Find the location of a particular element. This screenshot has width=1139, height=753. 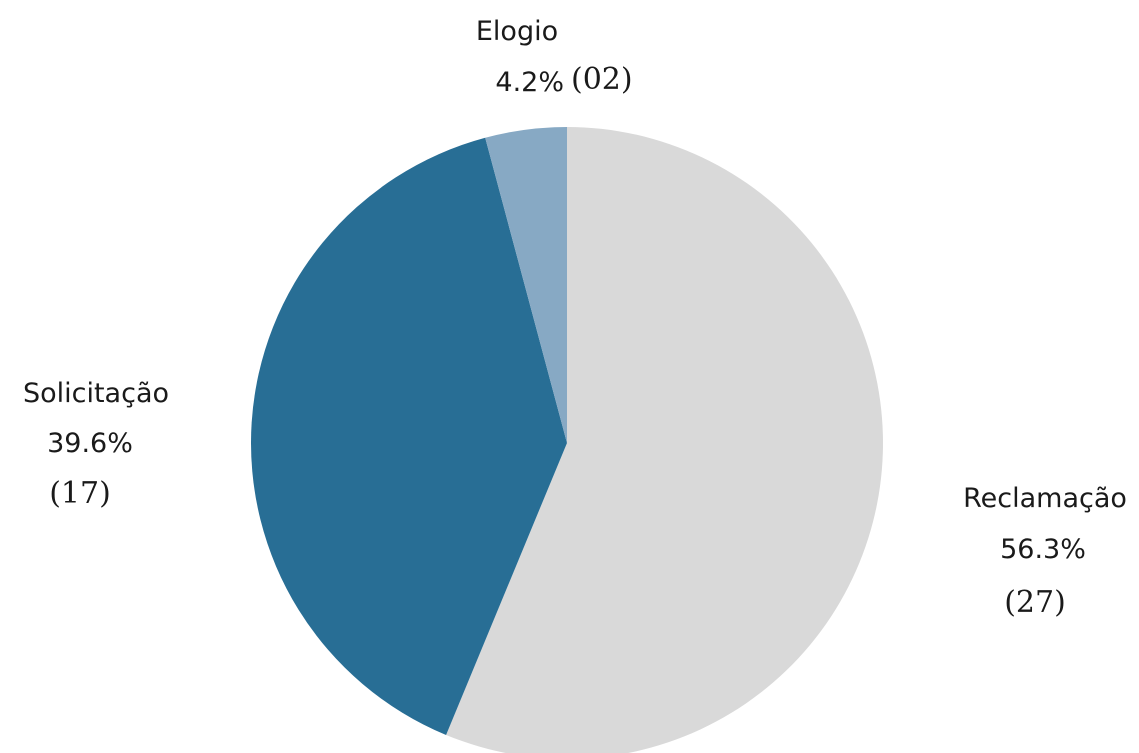

label-elogio: Elogio 4.2% (02) is located at coordinates (554, 57).